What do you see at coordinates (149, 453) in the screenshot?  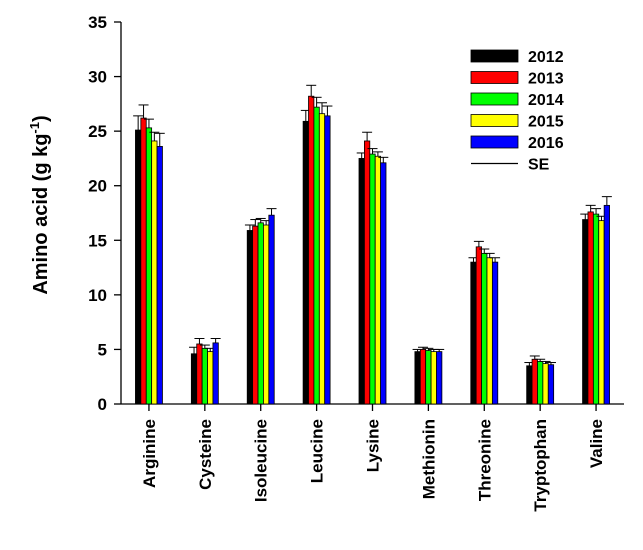 I see `category-label-arginine: Arginine` at bounding box center [149, 453].